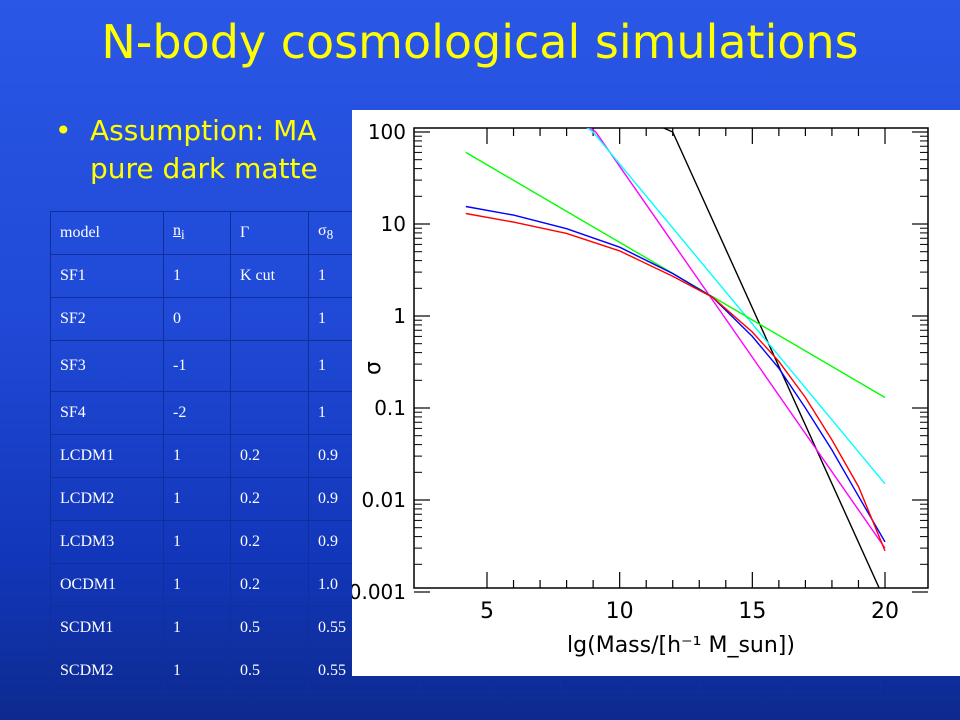 The image size is (960, 720). Describe the element at coordinates (107, 456) in the screenshot. I see `table-cell: LCDM1` at that location.